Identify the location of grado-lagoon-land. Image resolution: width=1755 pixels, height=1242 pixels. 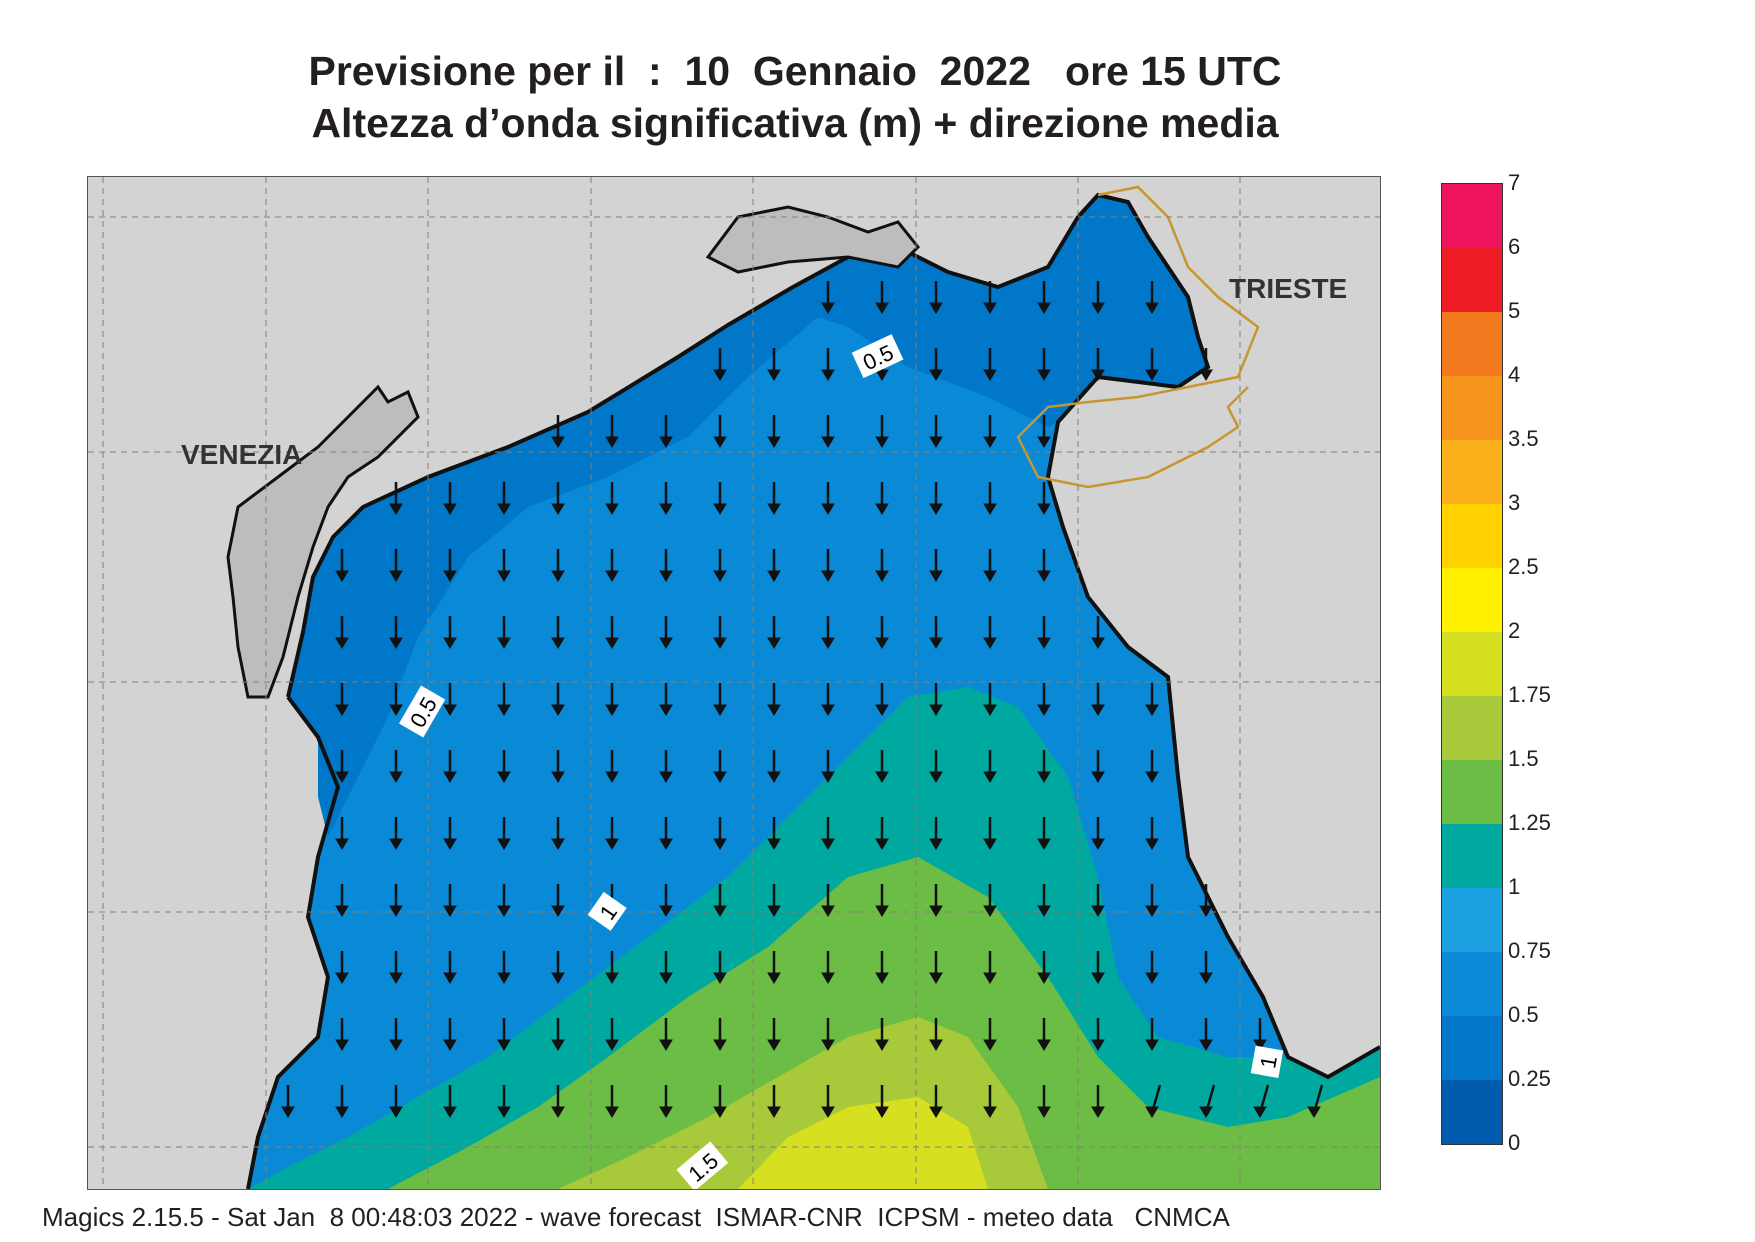
(813, 239).